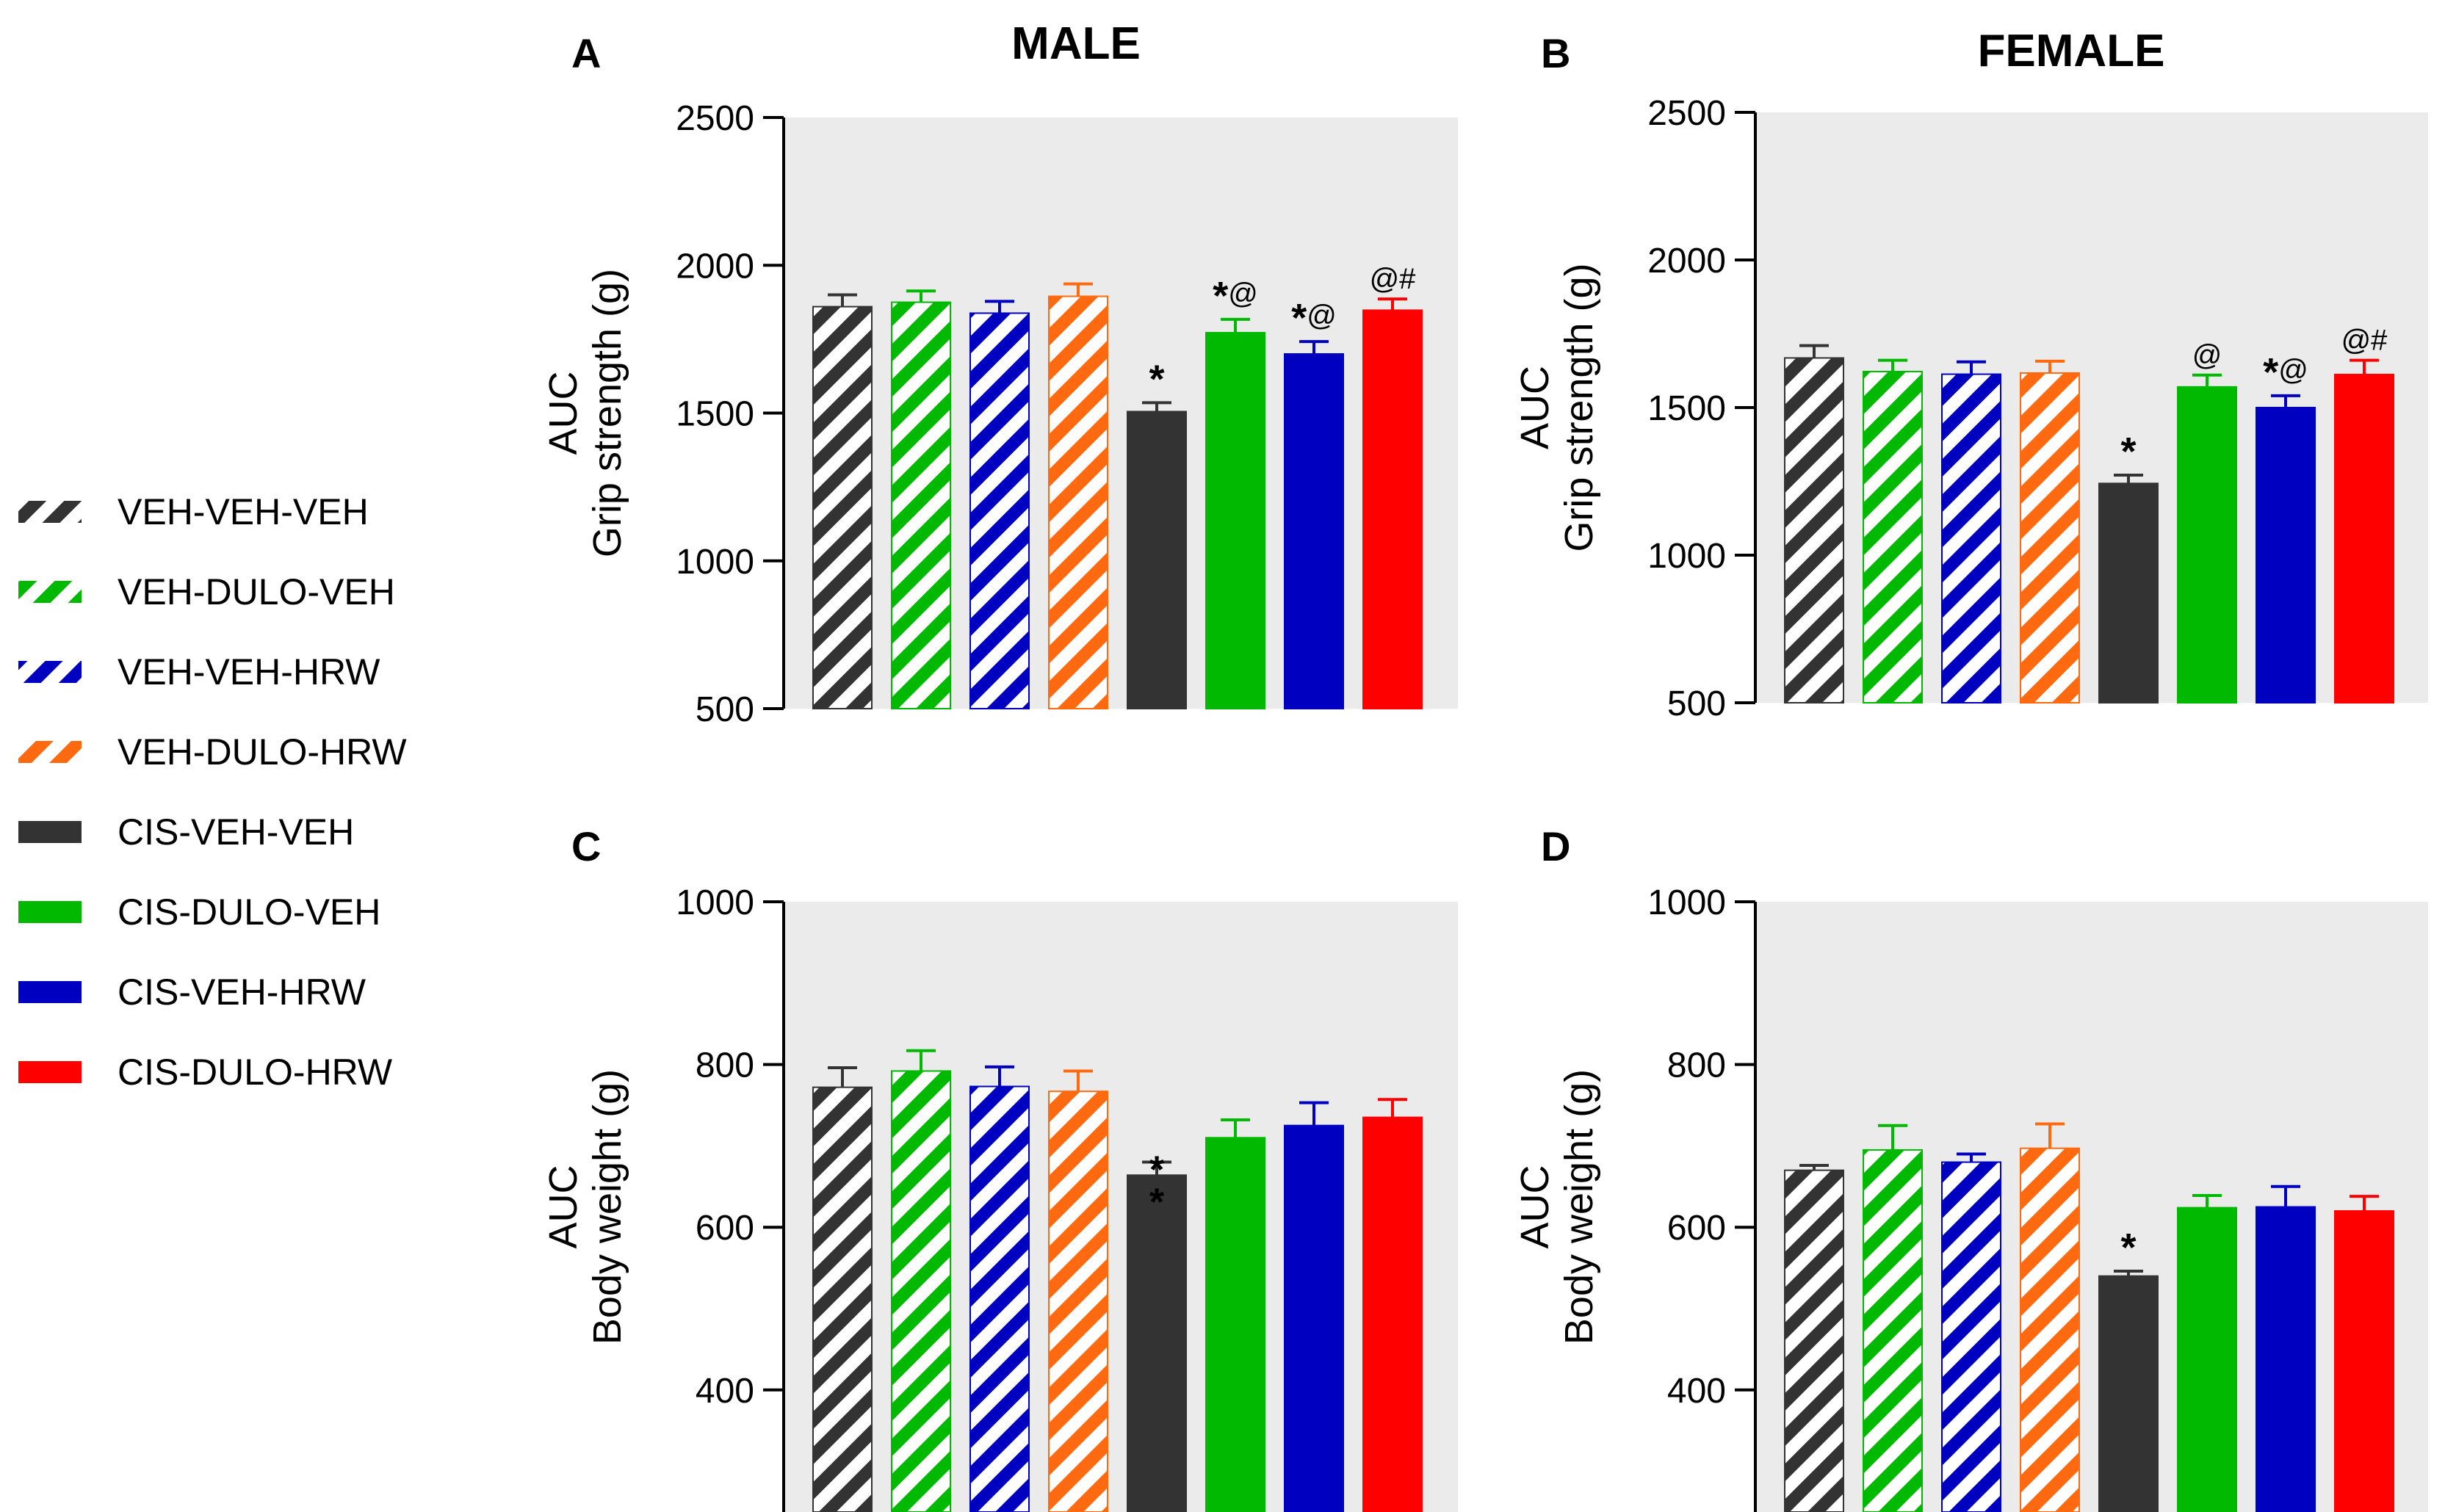  What do you see at coordinates (256, 591) in the screenshot?
I see `legend-label-2: VEH-DULO-VEH` at bounding box center [256, 591].